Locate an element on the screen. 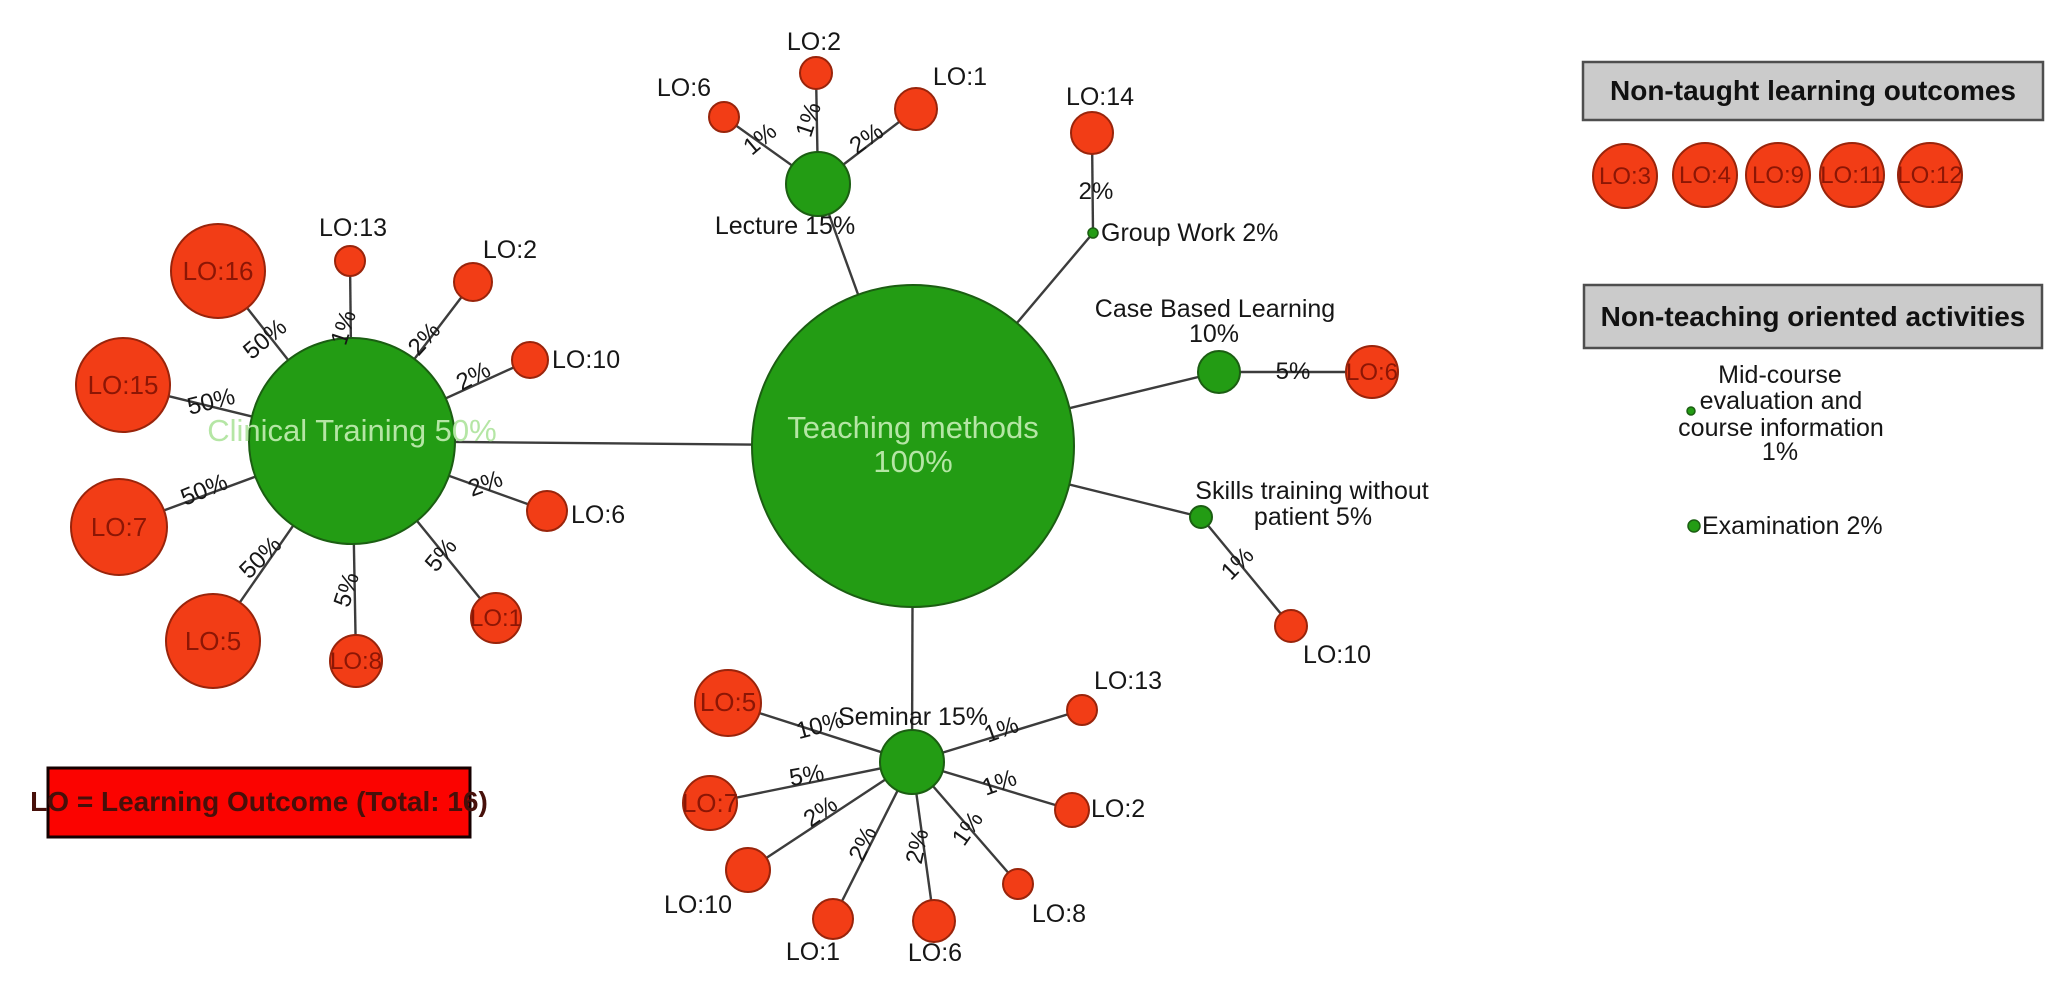  clinical-lo8-label: LO:8 is located at coordinates (356, 661).